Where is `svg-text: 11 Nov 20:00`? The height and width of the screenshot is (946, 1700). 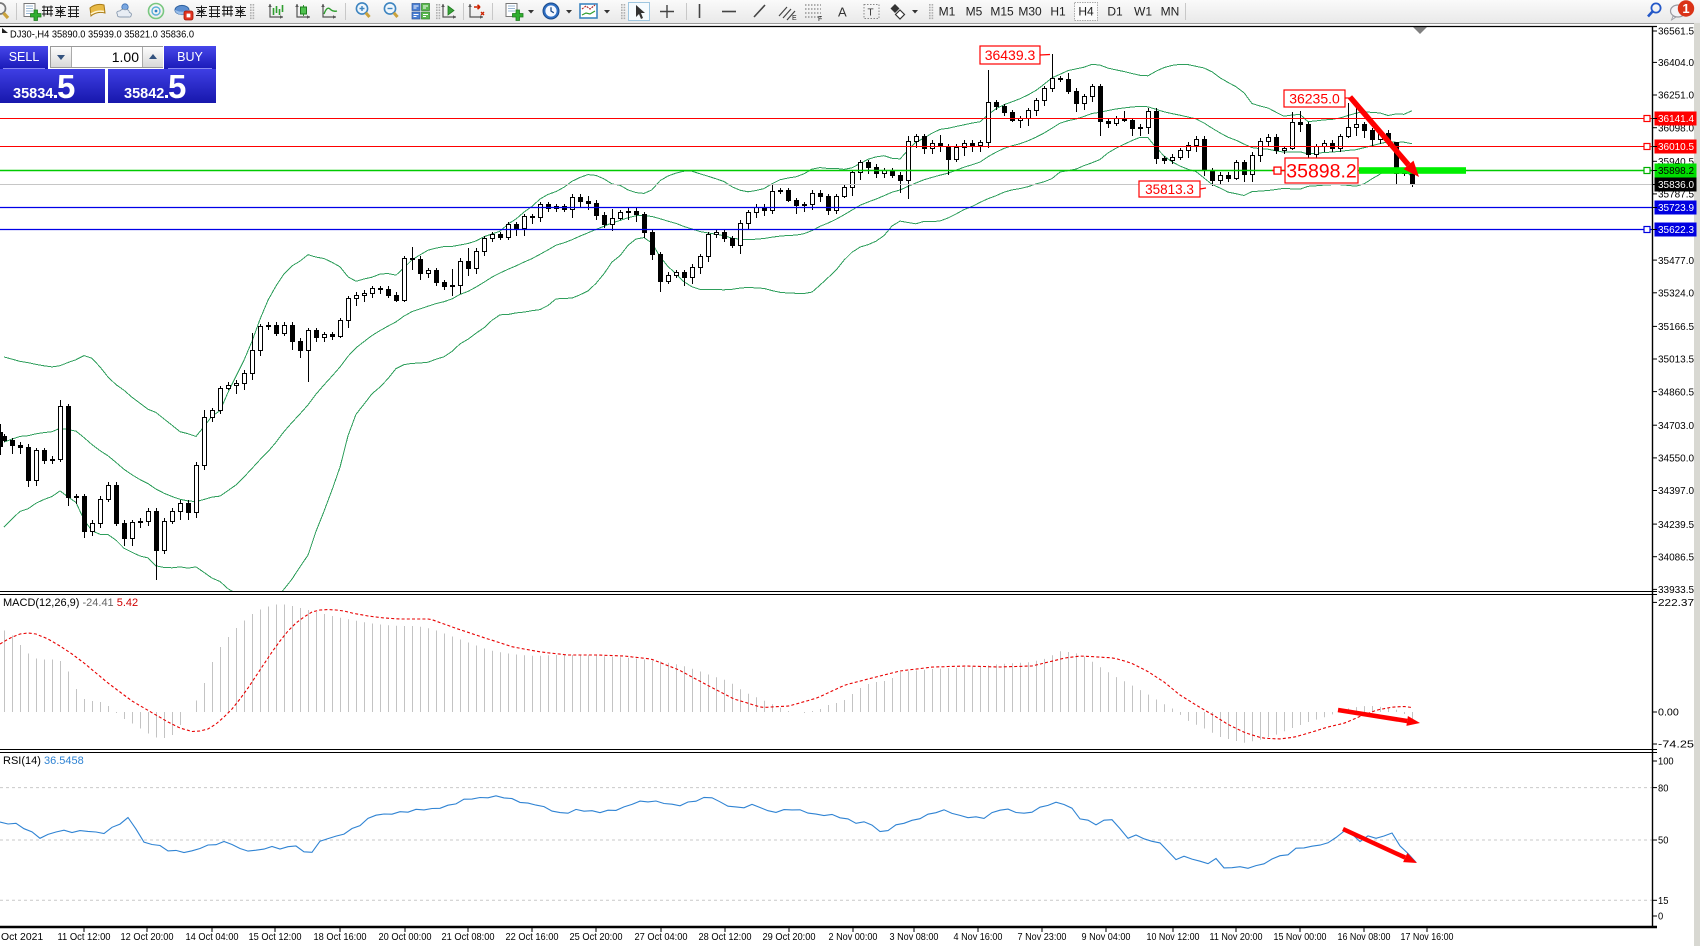
svg-text: 11 Nov 20:00 is located at coordinates (1236, 937).